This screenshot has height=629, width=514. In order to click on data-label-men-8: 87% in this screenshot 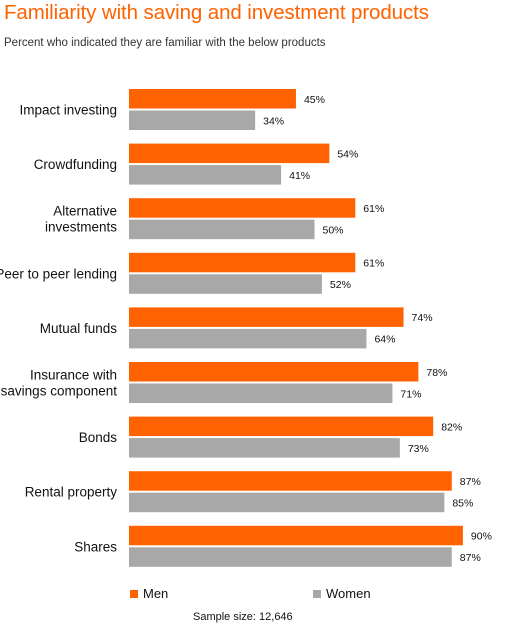, I will do `click(470, 482)`.